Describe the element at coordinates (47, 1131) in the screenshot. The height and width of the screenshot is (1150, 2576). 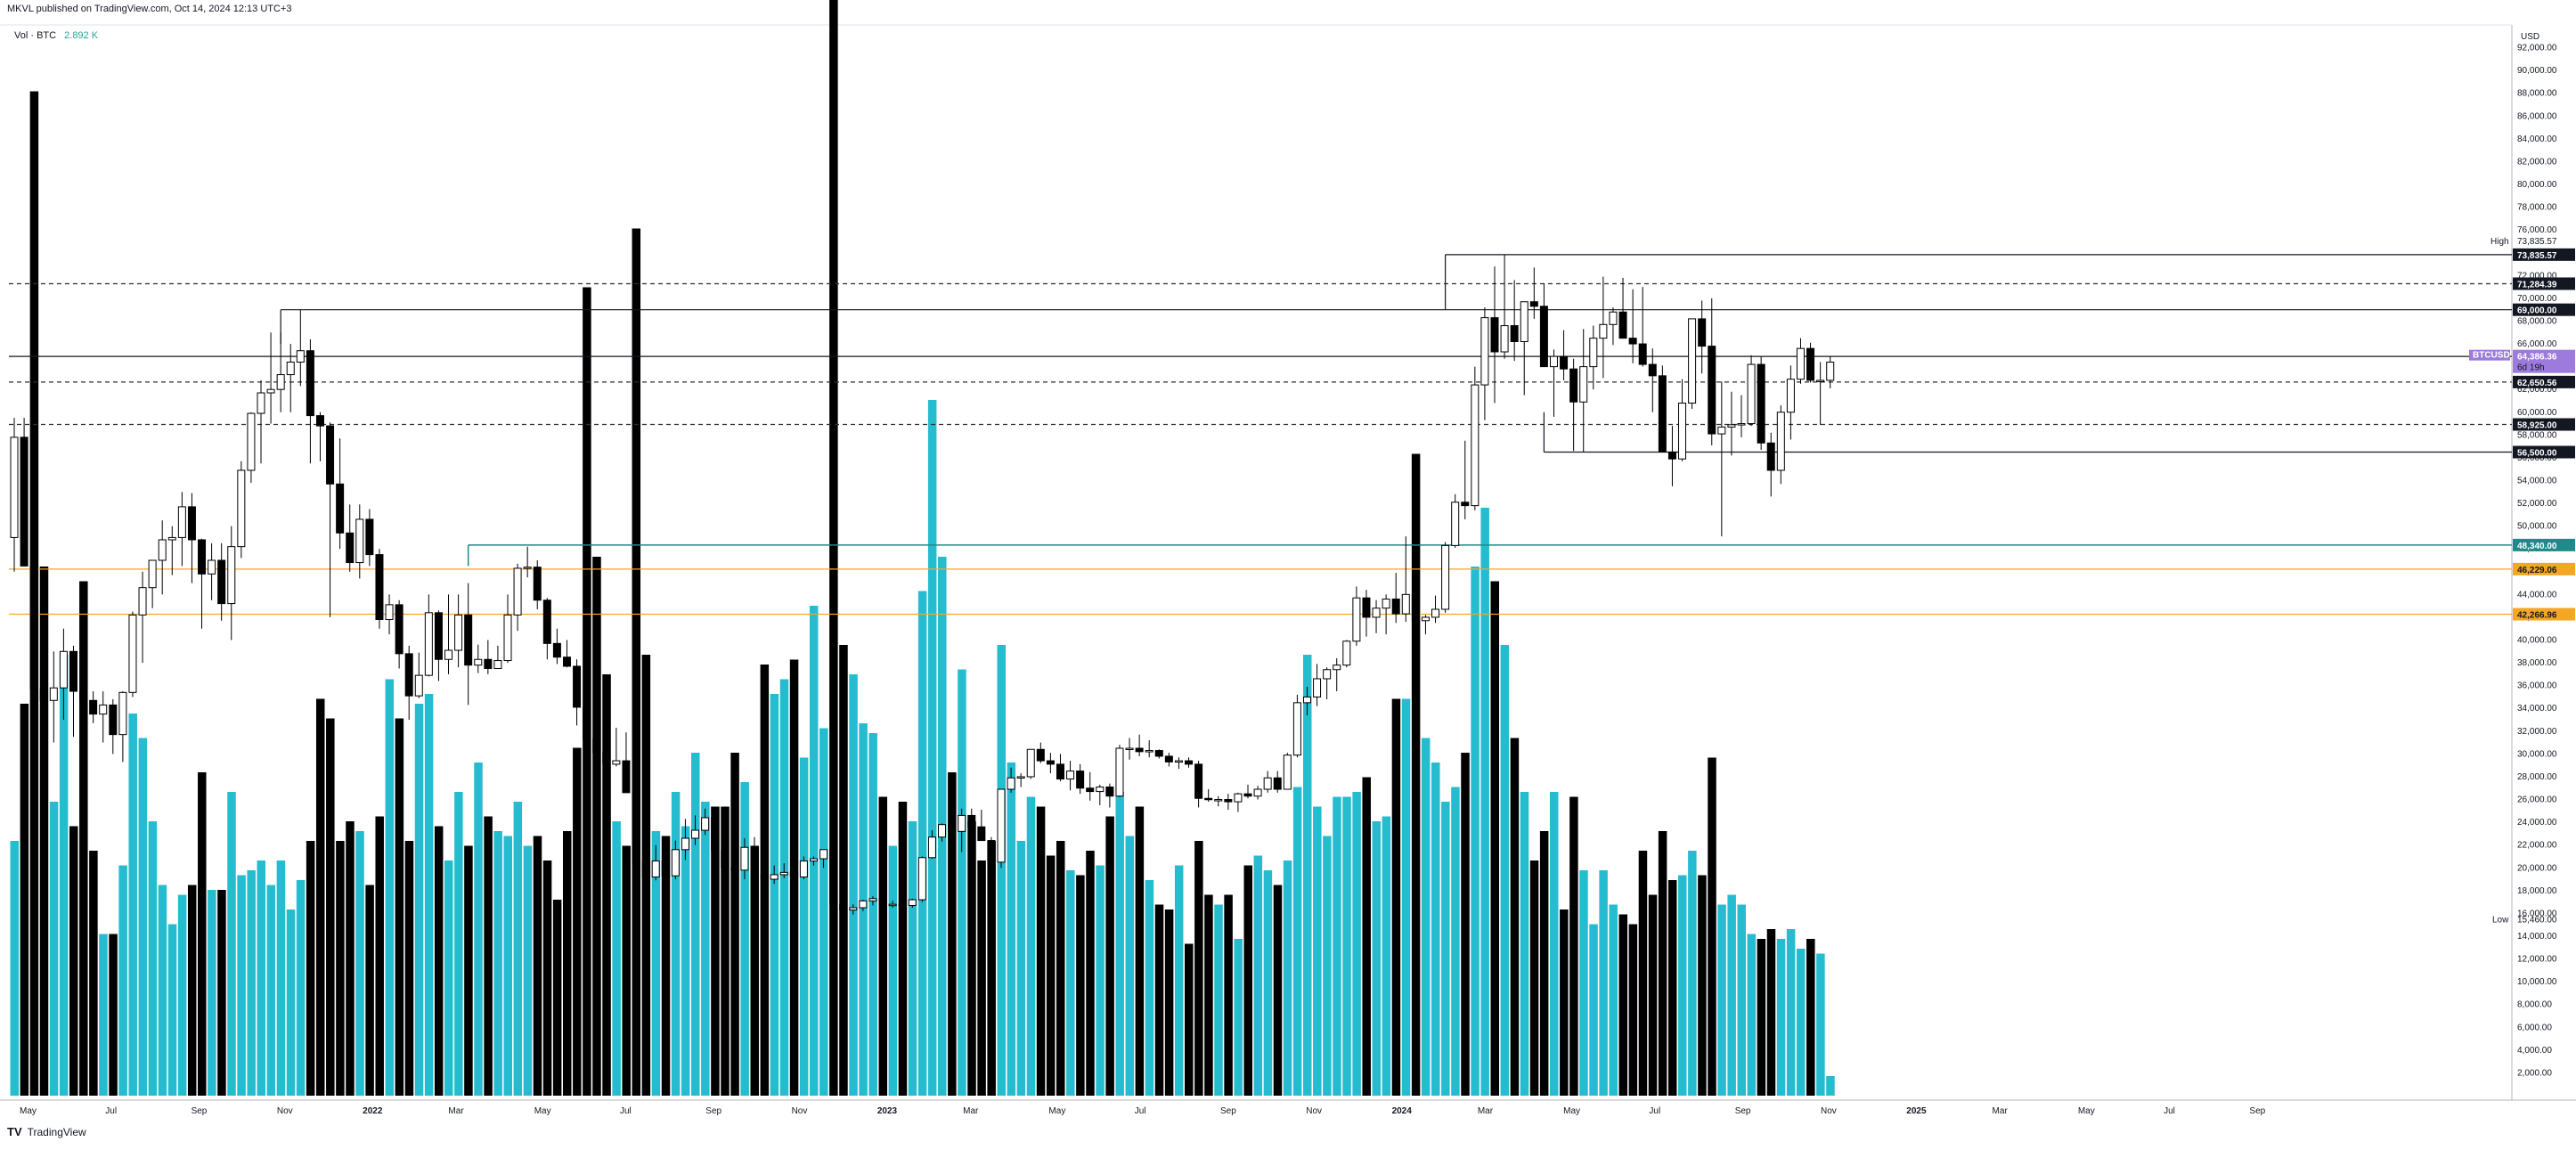
I see `tradingview-logo: TV TradingView` at that location.